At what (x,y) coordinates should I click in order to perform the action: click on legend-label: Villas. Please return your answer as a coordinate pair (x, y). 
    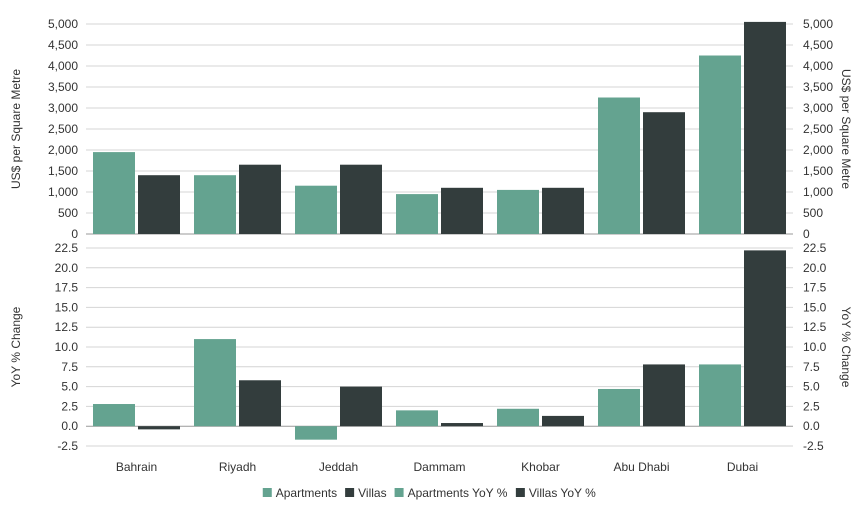
    Looking at the image, I should click on (372, 493).